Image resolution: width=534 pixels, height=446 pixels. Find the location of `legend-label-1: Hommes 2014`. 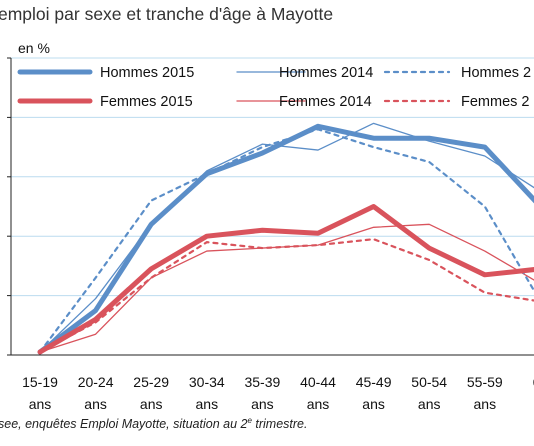

legend-label-1: Hommes 2014 is located at coordinates (326, 73).